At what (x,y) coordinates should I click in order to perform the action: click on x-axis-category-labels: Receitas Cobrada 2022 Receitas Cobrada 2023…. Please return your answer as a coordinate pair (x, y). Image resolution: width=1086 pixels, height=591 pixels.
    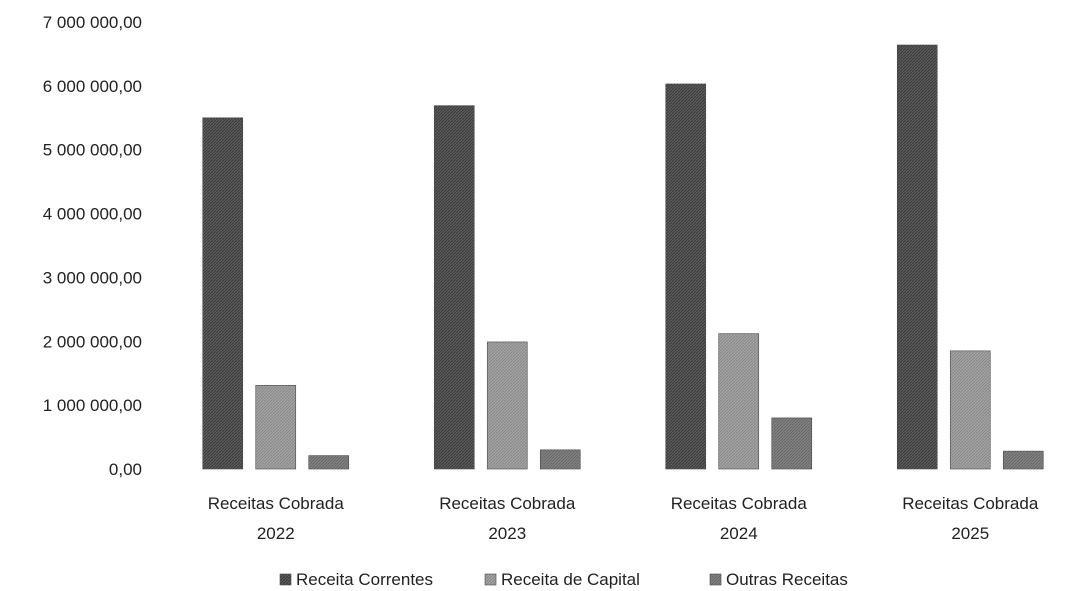
    Looking at the image, I should click on (623, 518).